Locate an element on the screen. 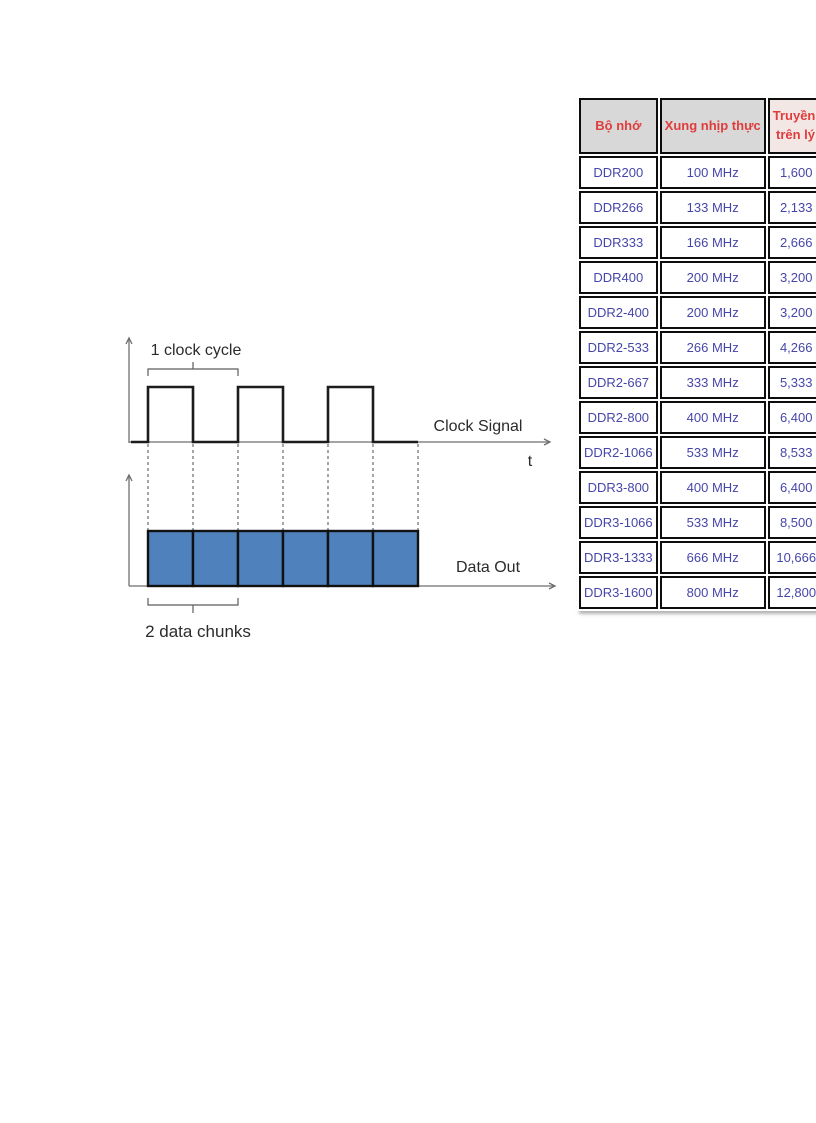 The width and height of the screenshot is (816, 1123). cell-clock: 266 MHz is located at coordinates (712, 347).